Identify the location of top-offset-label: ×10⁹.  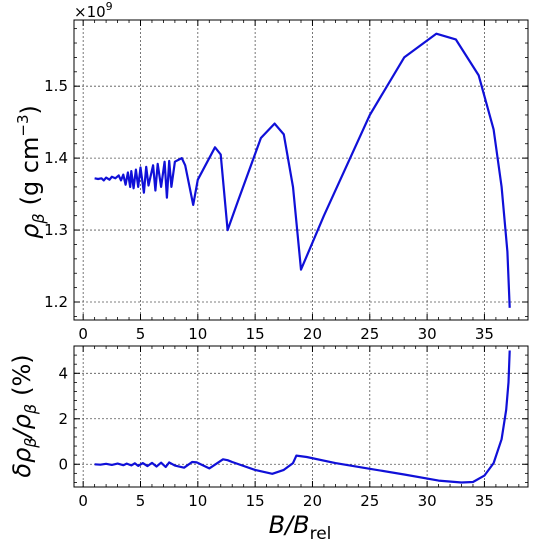
(93, 10).